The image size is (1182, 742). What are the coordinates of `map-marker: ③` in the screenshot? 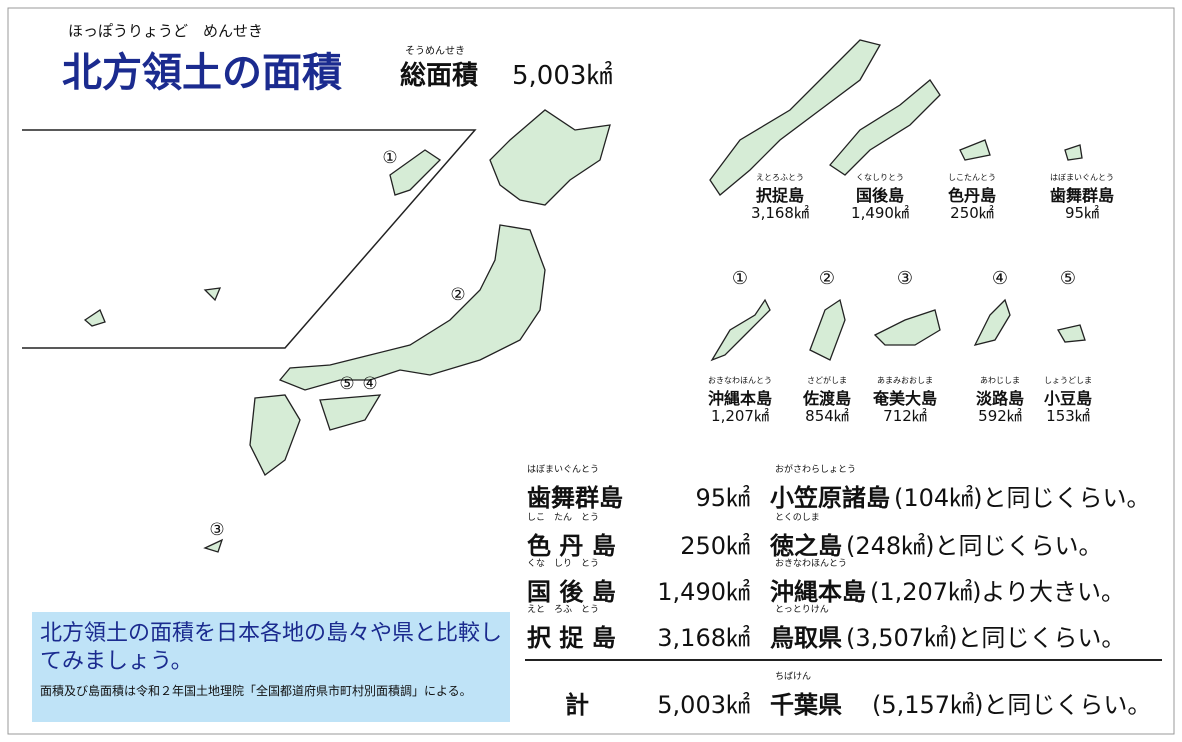 It's located at (217, 530).